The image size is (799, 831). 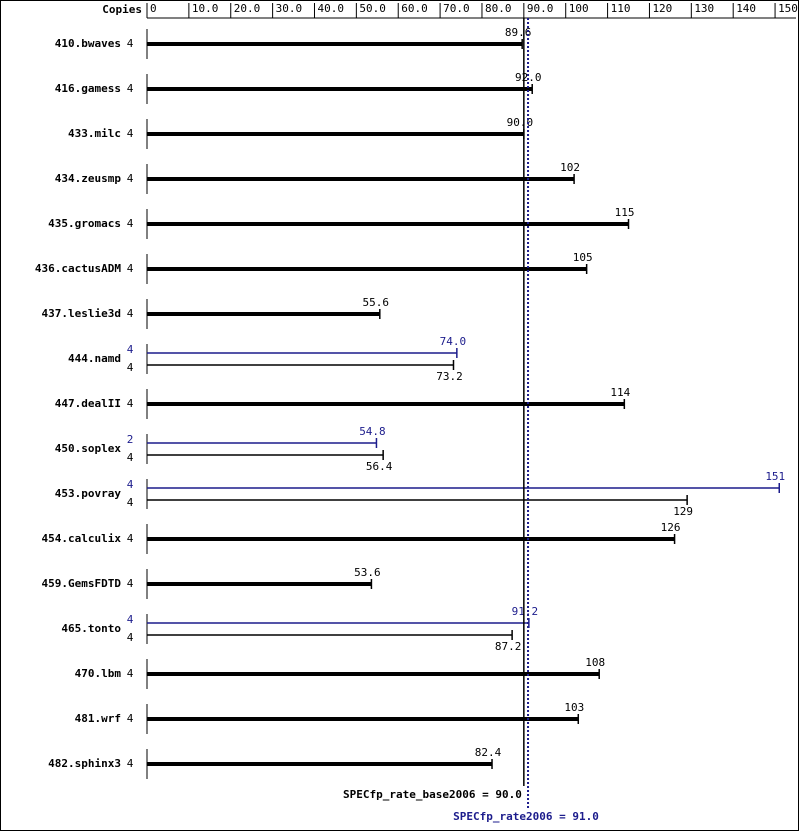 What do you see at coordinates (414, 8) in the screenshot?
I see `x-tick-label: 60.0` at bounding box center [414, 8].